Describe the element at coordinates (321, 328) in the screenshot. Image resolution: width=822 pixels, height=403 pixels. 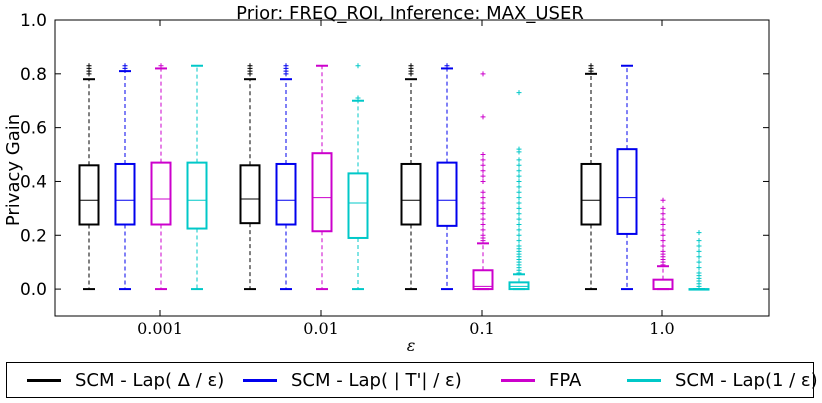
I see `x-tick-label: 0.01` at that location.